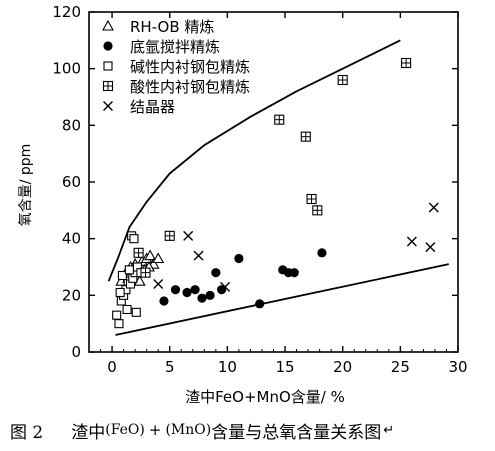 The image size is (495, 451). Describe the element at coordinates (88, 432) in the screenshot. I see `caption-text-1: 渣中` at that location.